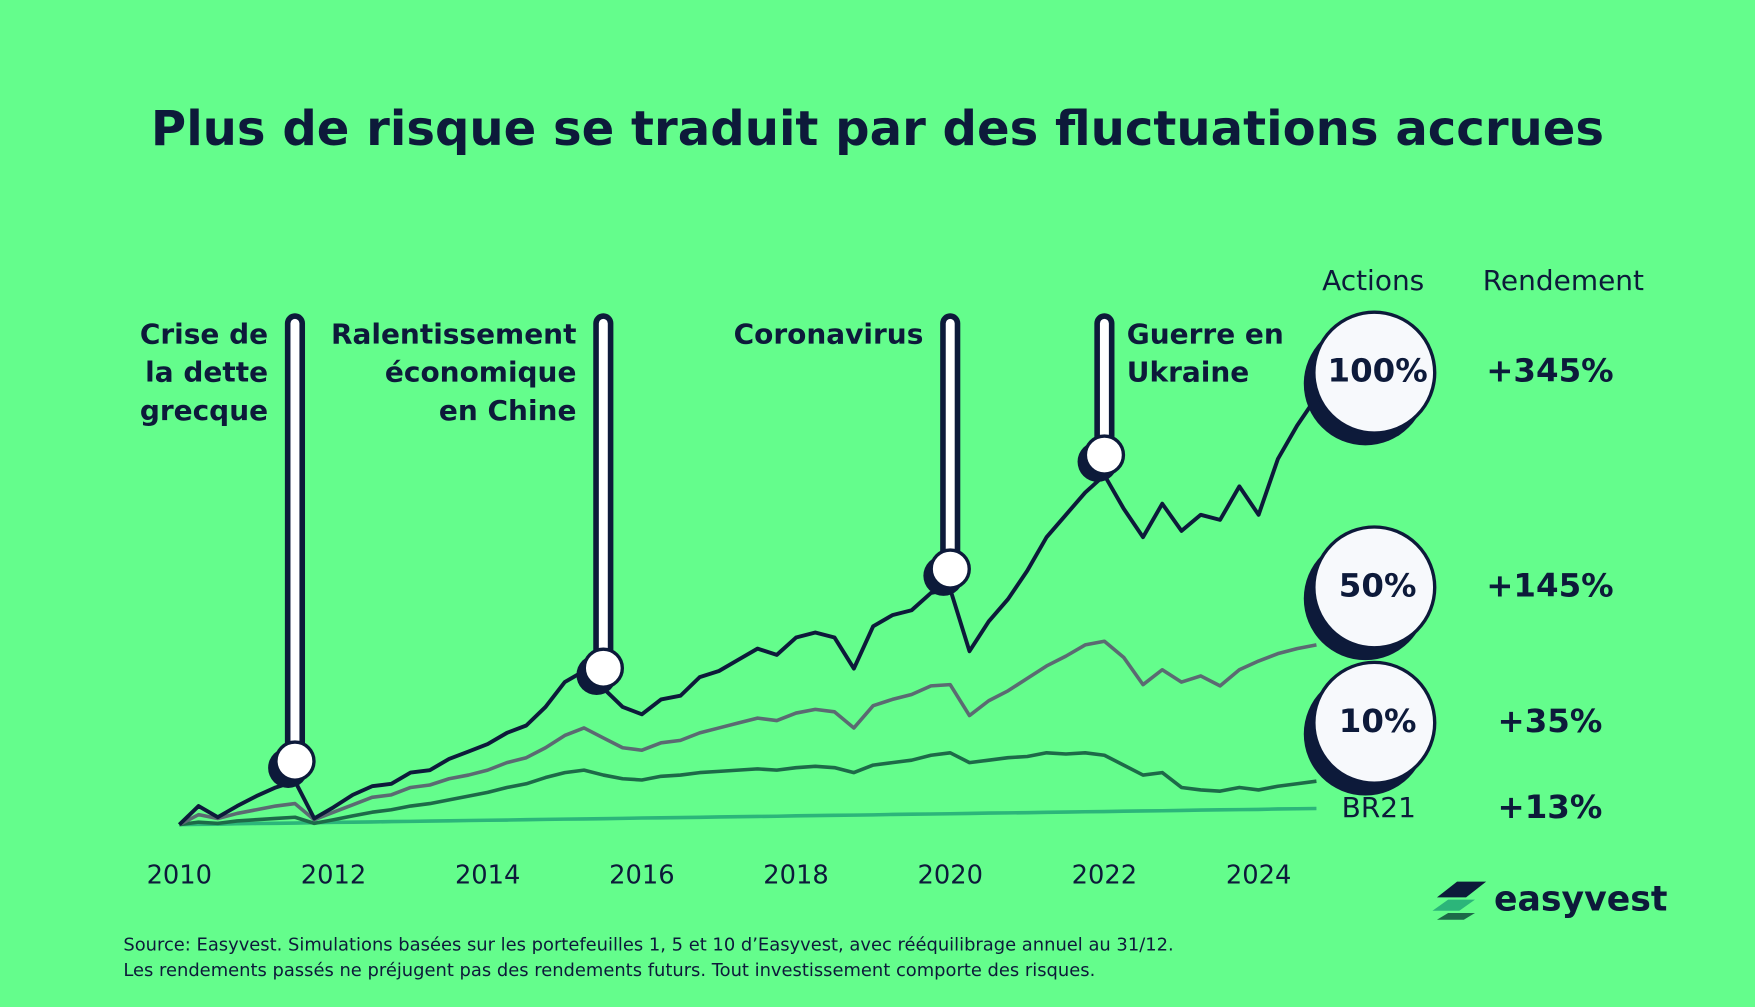 The width and height of the screenshot is (1755, 1007). What do you see at coordinates (1550, 807) in the screenshot?
I see `end-value-label: +13%` at bounding box center [1550, 807].